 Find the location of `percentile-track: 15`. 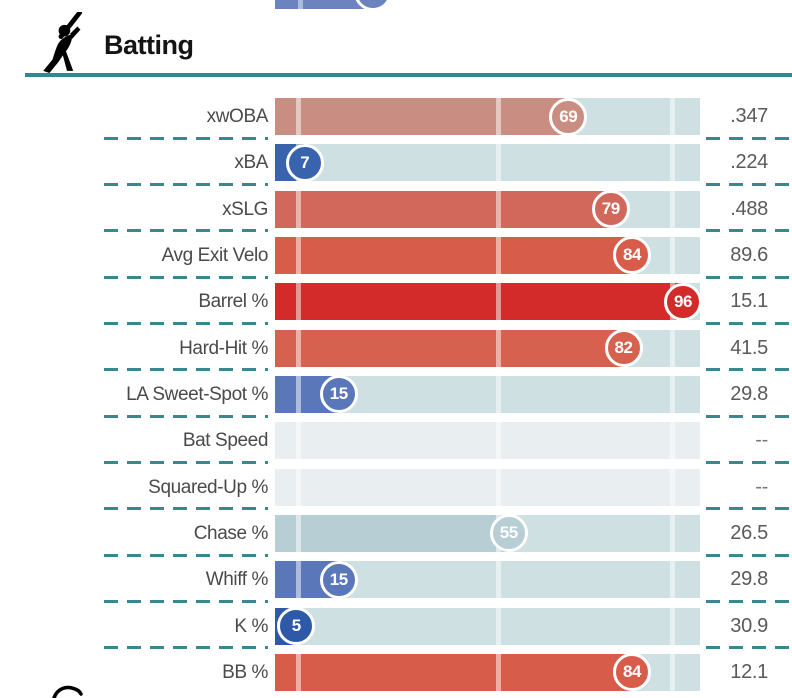

percentile-track: 15 is located at coordinates (487, 394).